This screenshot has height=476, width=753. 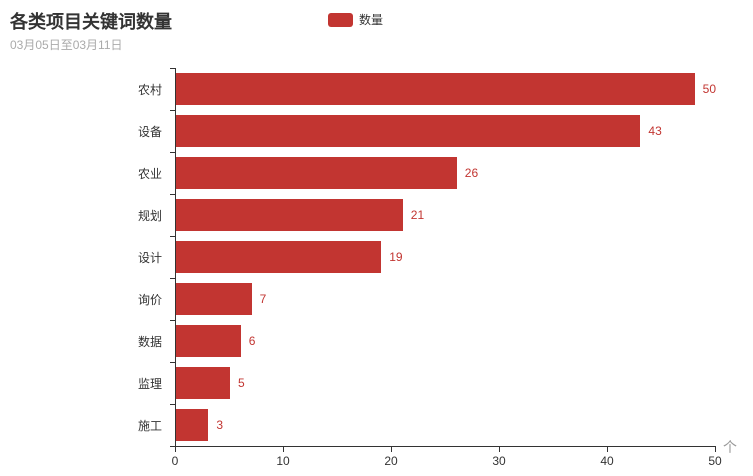 I want to click on value-label: 43, so click(x=655, y=131).